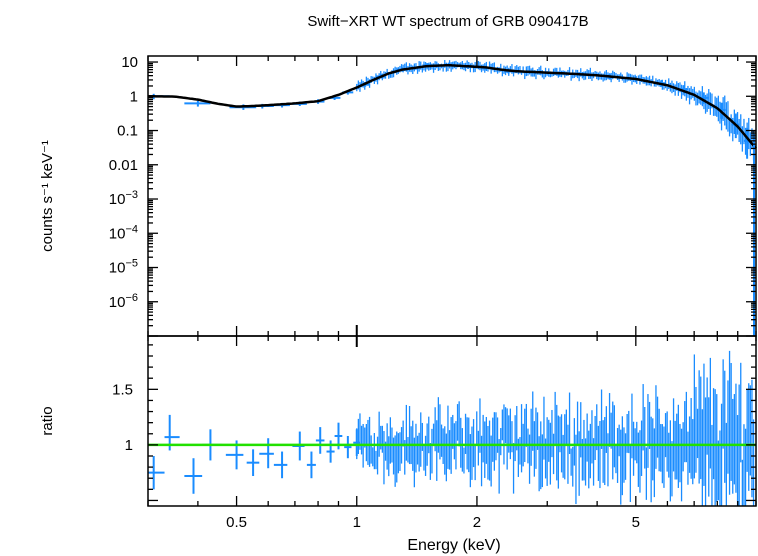 This screenshot has height=556, width=758. Describe the element at coordinates (236, 522) in the screenshot. I see `x-tick-label-0: 0.5` at that location.